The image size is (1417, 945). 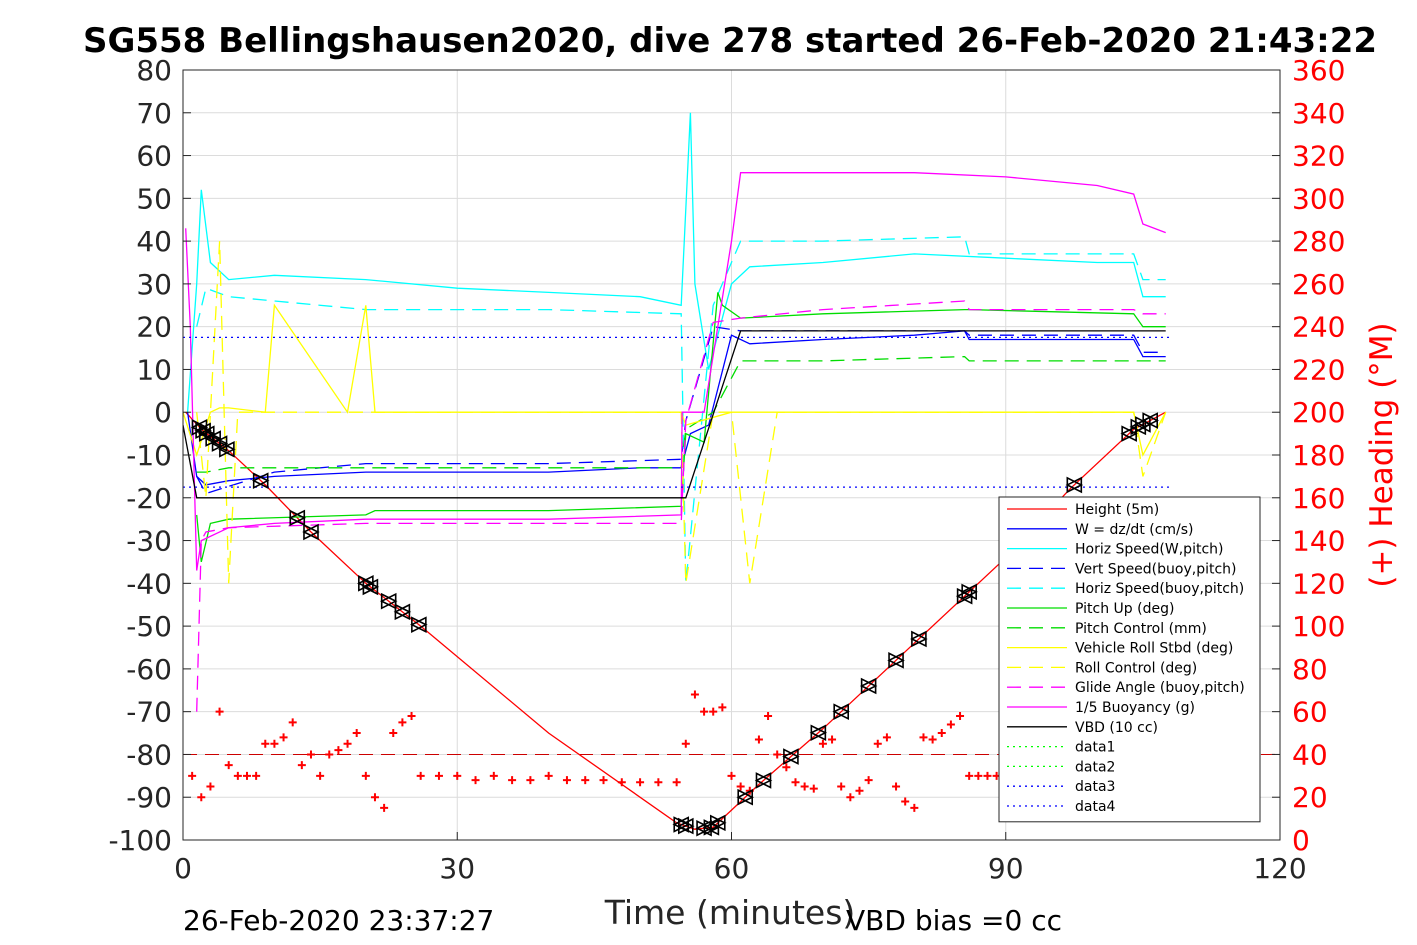 I want to click on legend-label: Height (5m), so click(x=1117, y=510).